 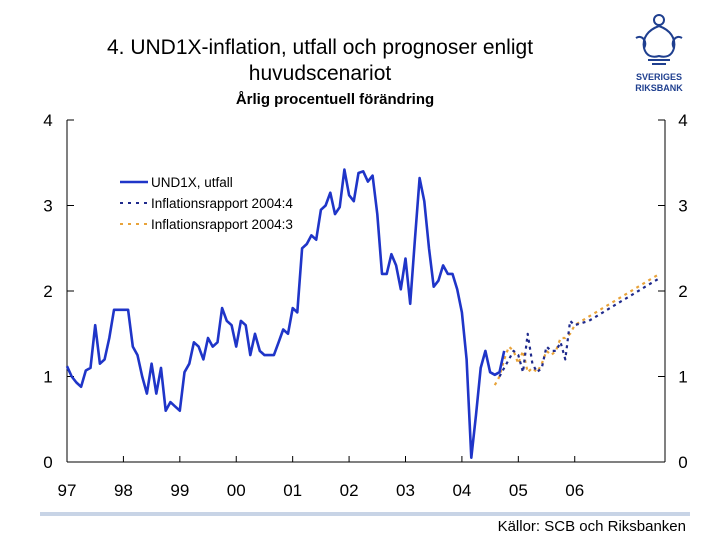 I want to click on bottom-divider, so click(x=365, y=514).